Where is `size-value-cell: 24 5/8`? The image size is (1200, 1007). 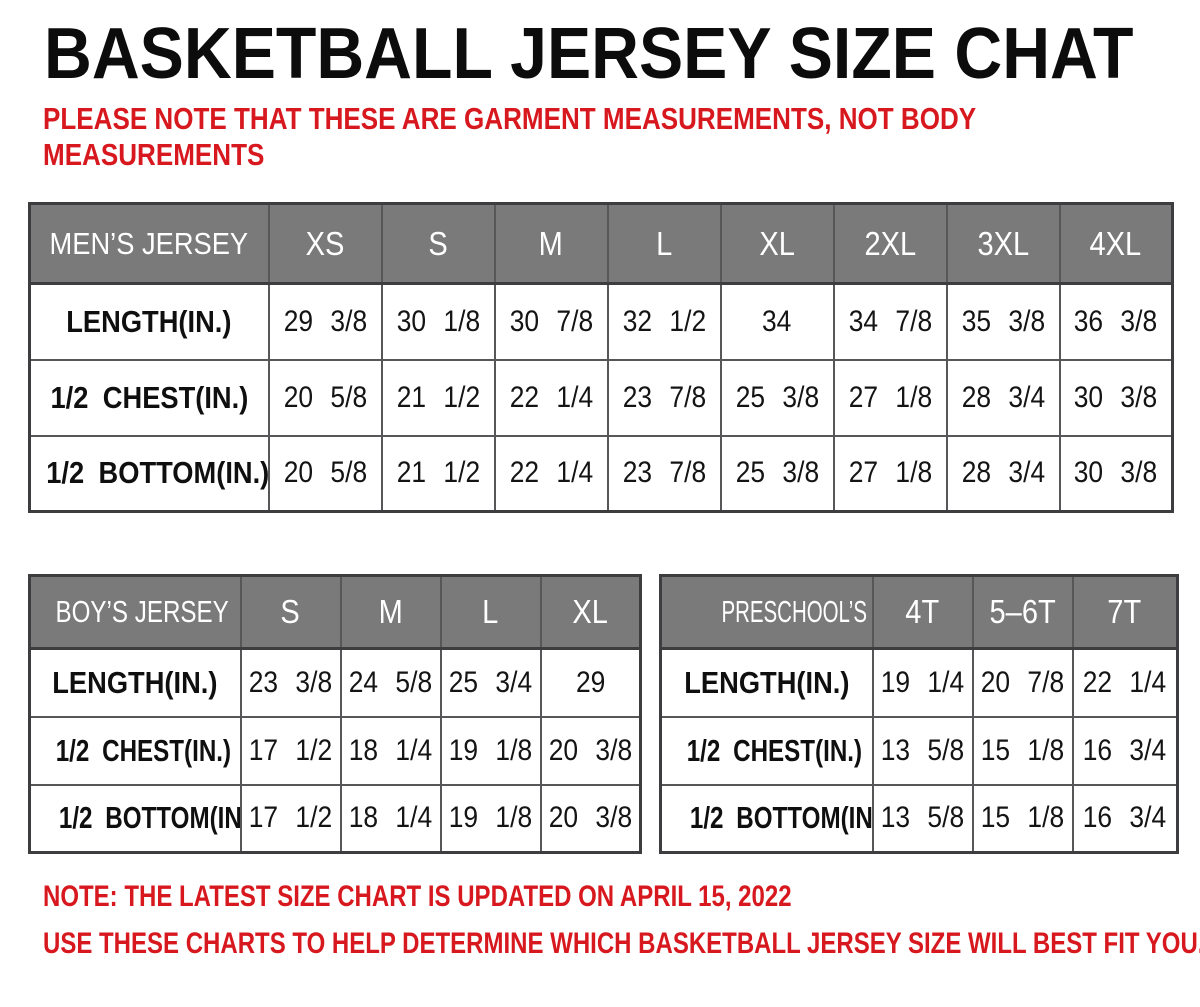 size-value-cell: 24 5/8 is located at coordinates (390, 682).